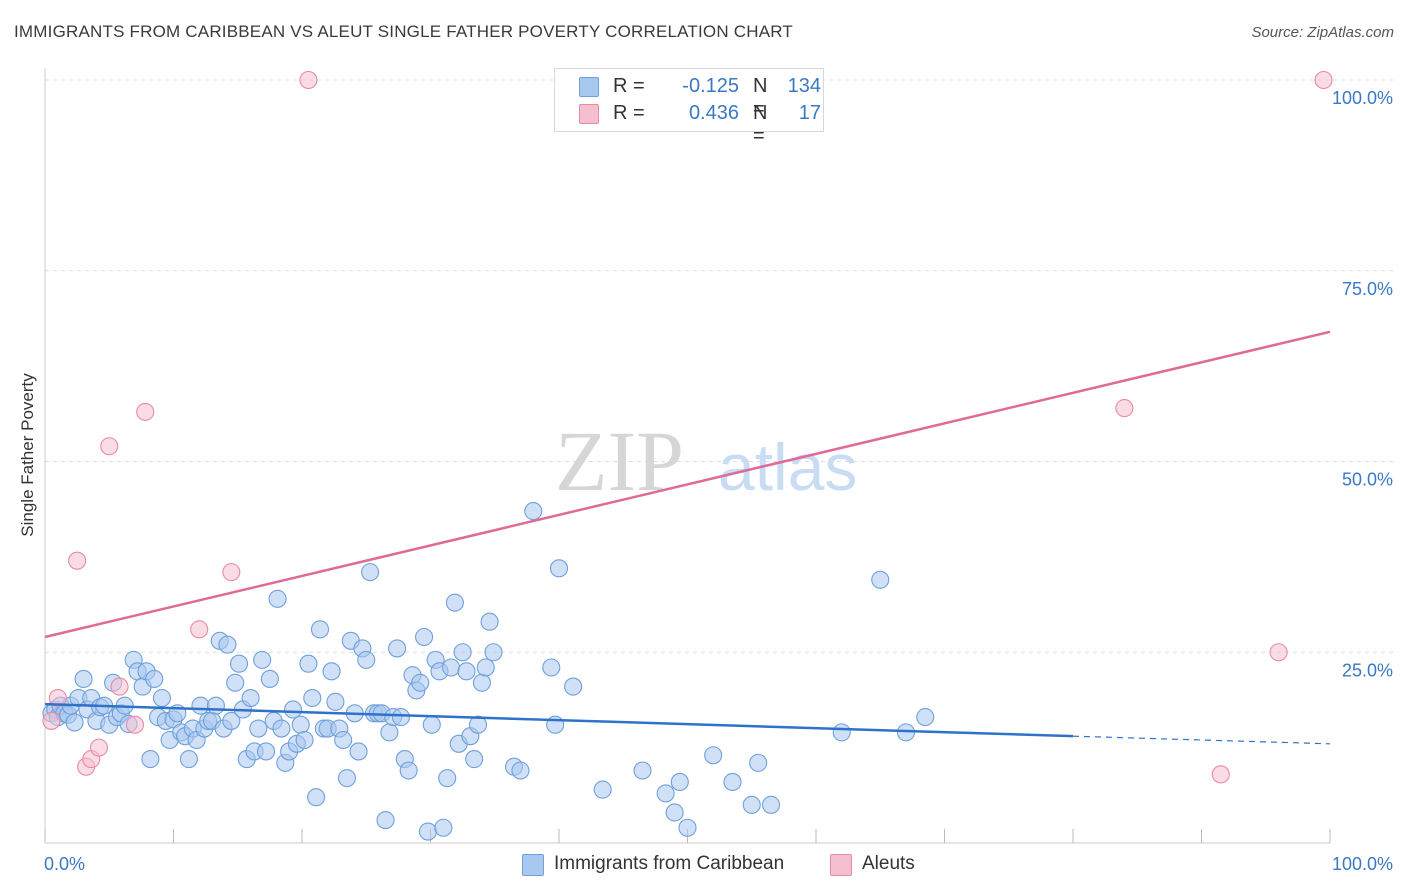 The height and width of the screenshot is (892, 1406). Describe the element at coordinates (787, 467) in the screenshot. I see `watermark-atlas: atlas` at that location.